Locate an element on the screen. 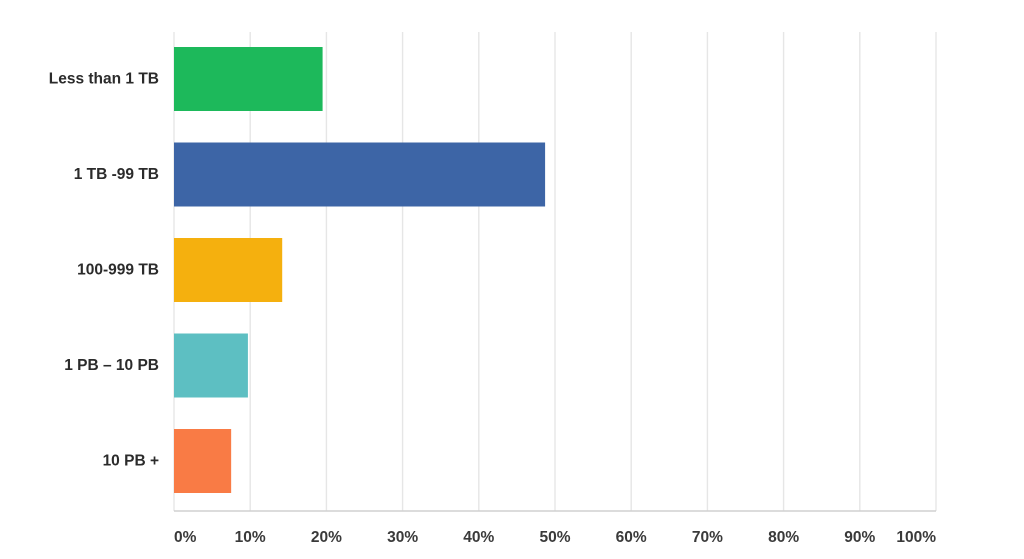 The height and width of the screenshot is (559, 1024). x-tick-label-30: 30% is located at coordinates (402, 537).